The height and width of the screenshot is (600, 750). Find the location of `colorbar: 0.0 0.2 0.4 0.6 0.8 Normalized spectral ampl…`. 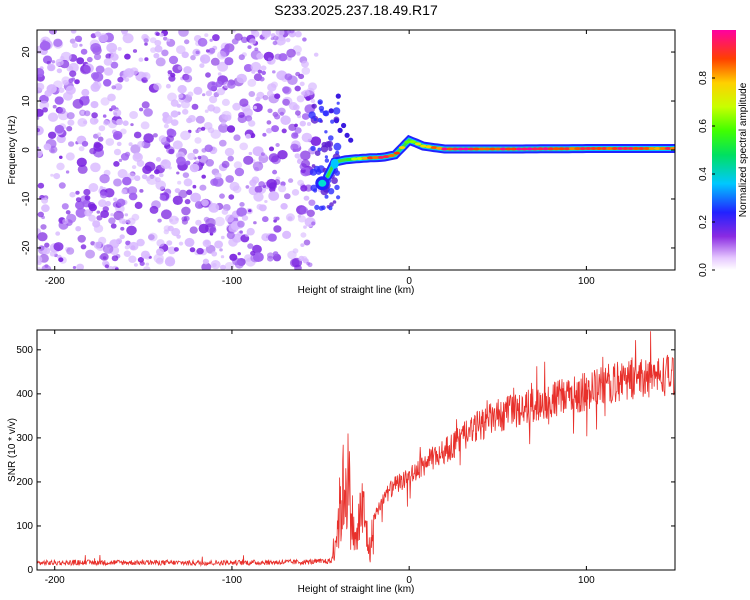

colorbar: 0.0 0.2 0.4 0.6 0.8 Normalized spectral ampl… is located at coordinates (723, 153).